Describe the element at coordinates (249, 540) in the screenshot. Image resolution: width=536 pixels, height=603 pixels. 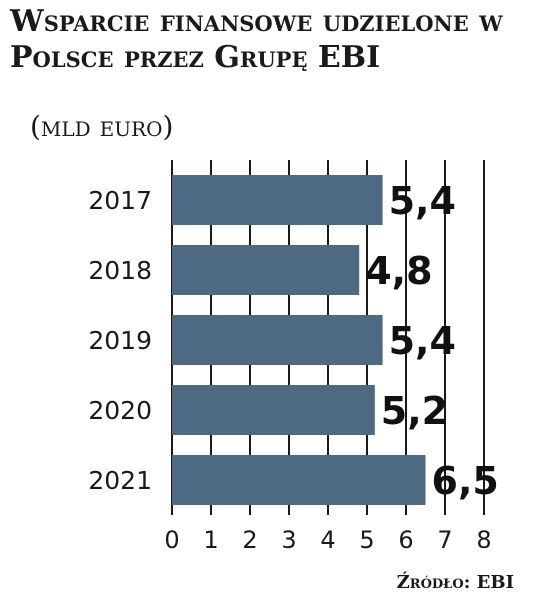
I see `x-tick-label: 2` at that location.